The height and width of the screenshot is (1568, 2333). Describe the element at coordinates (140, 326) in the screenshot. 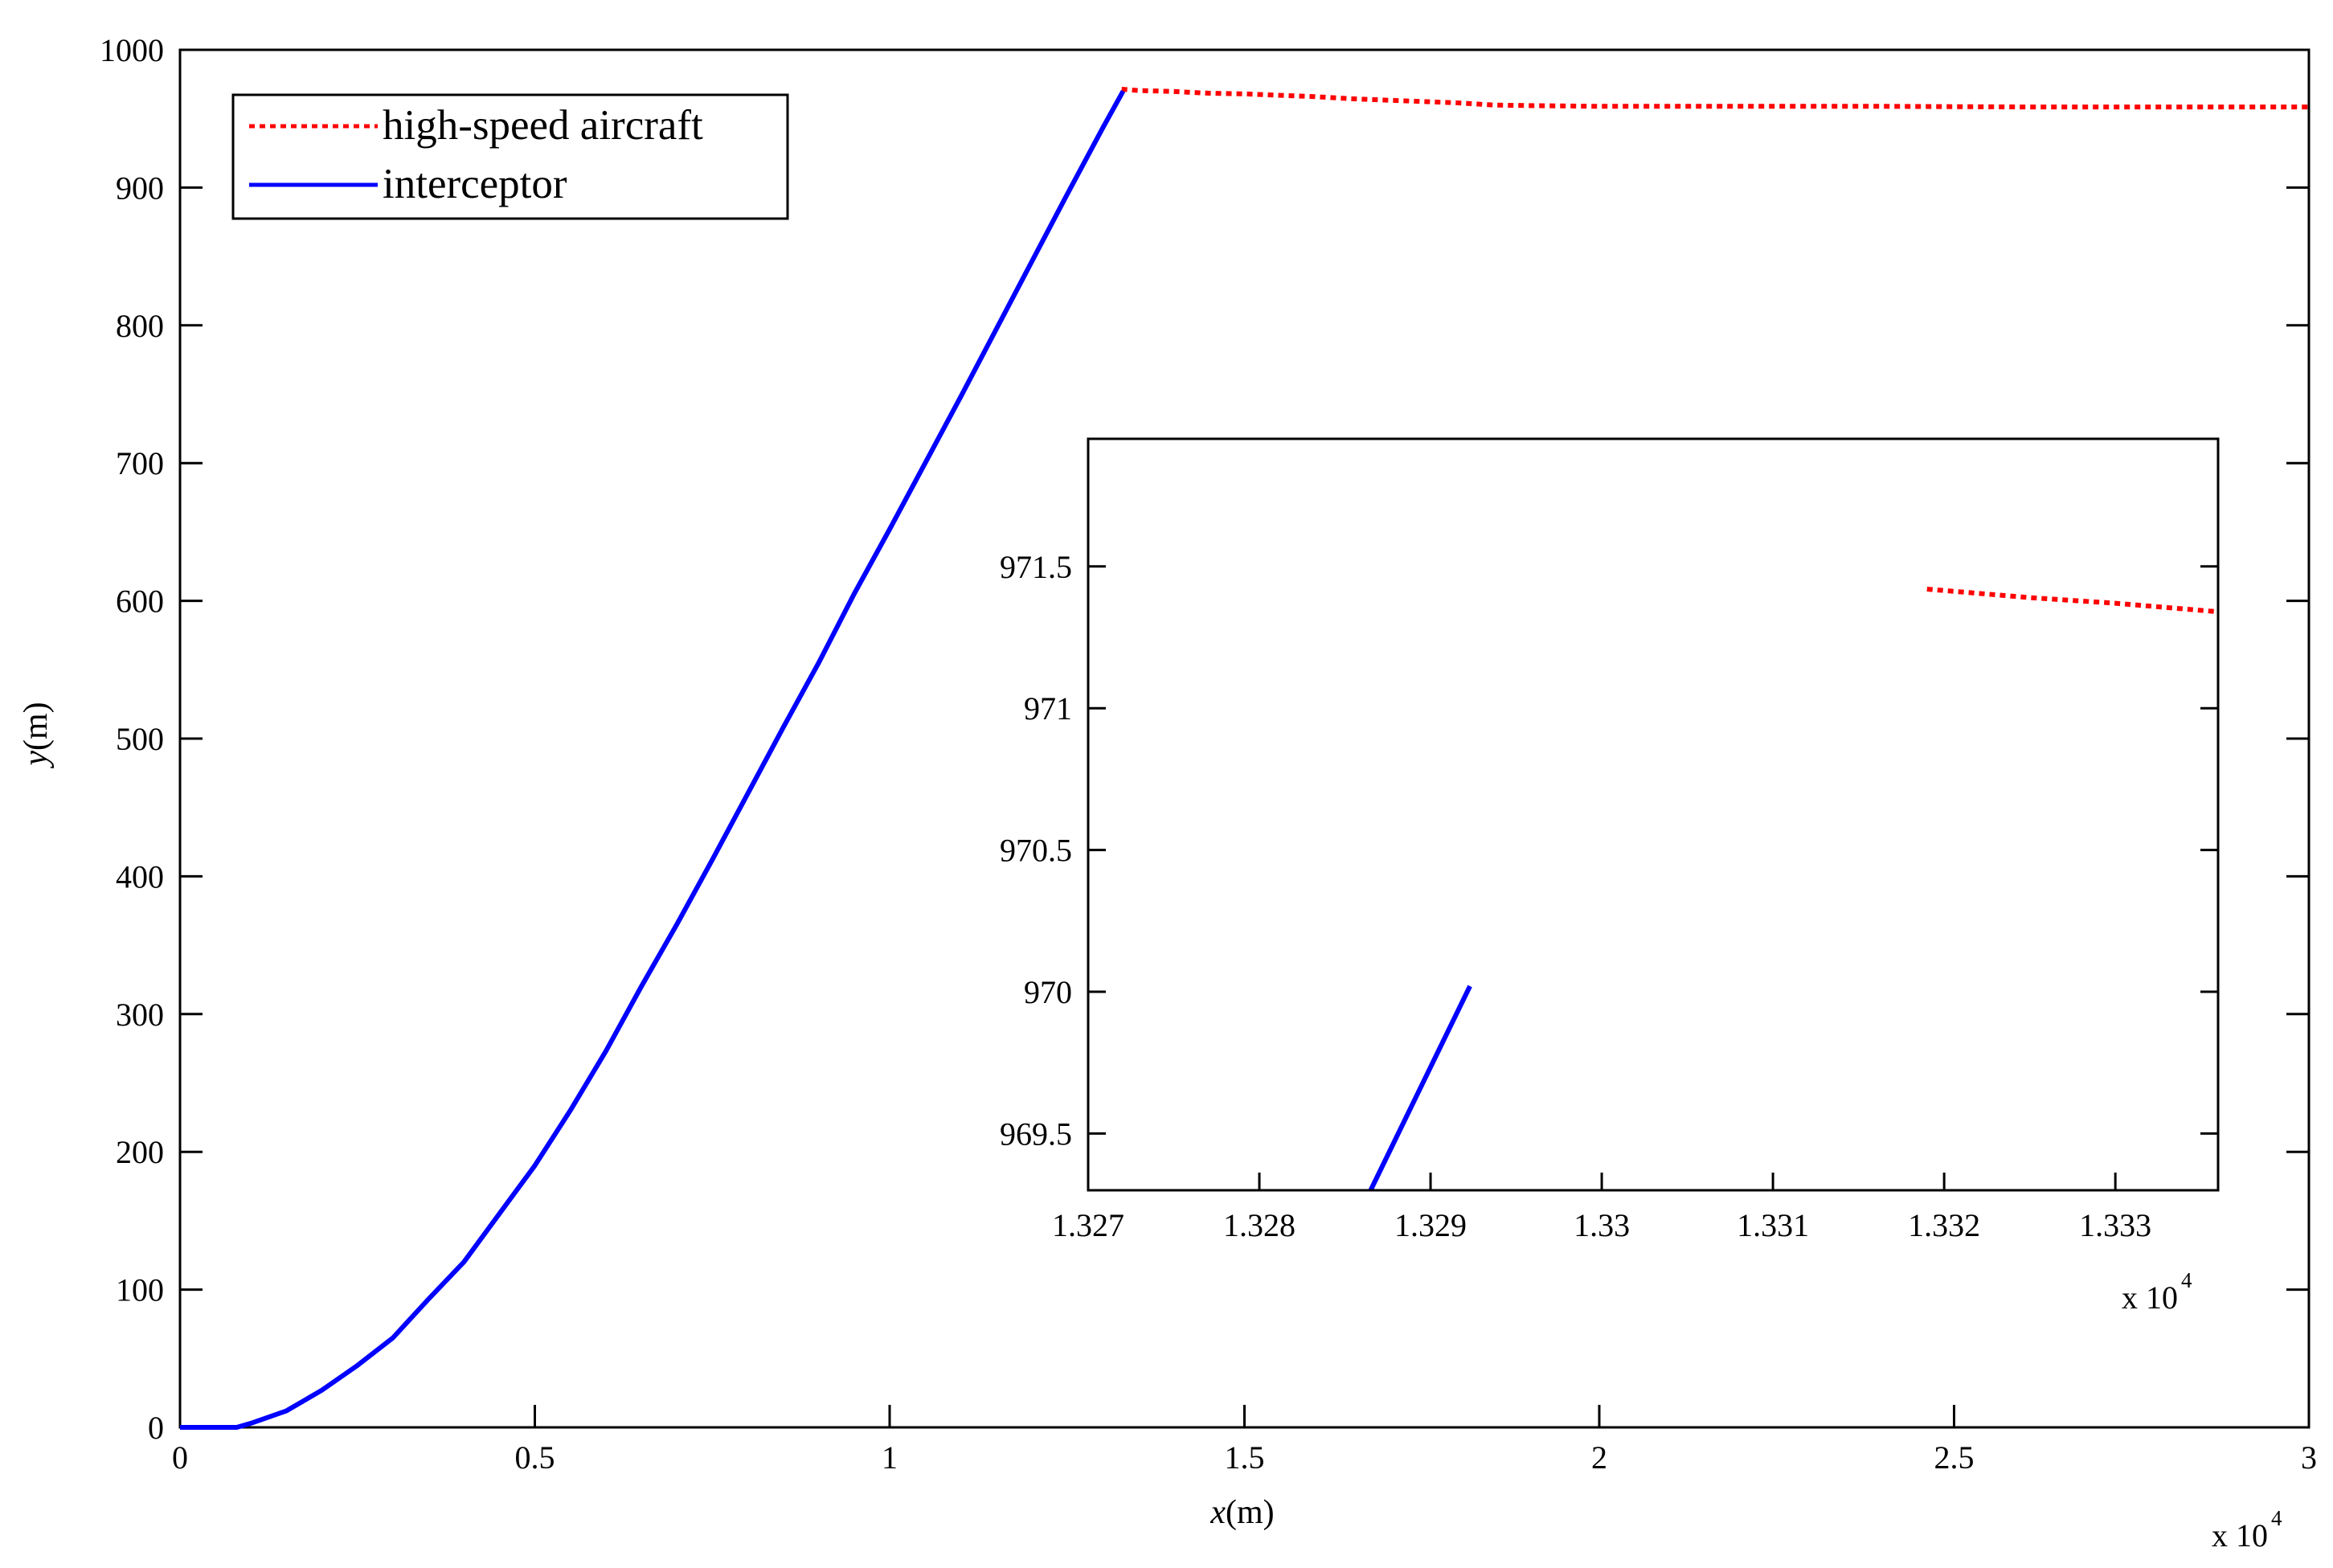

I see `y-tick-label: 800` at that location.